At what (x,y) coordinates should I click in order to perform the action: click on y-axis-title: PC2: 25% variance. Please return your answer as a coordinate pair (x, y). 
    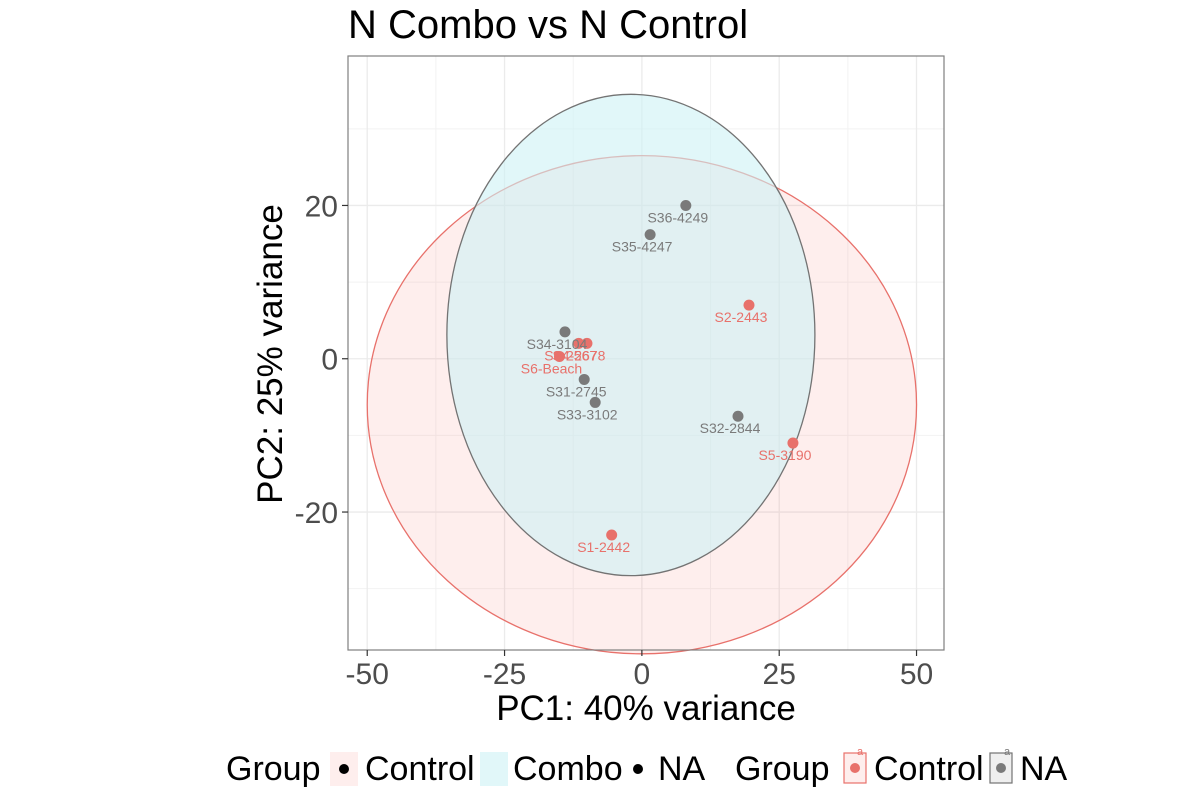
    Looking at the image, I should click on (270, 354).